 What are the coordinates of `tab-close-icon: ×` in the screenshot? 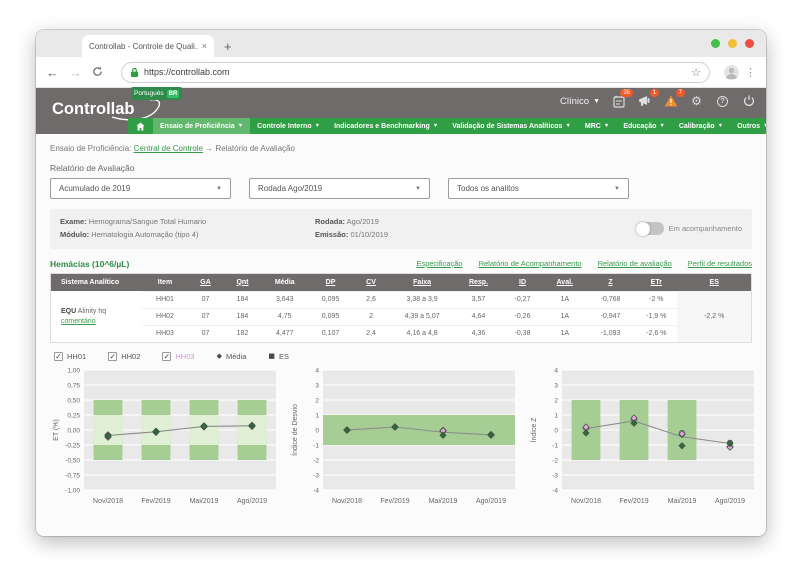 It's located at (204, 46).